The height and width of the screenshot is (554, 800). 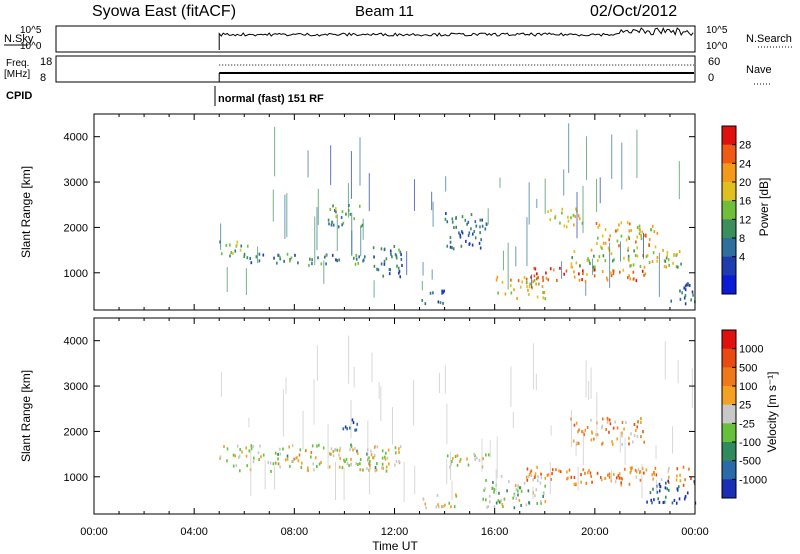 What do you see at coordinates (729, 210) in the screenshot?
I see `colorbar-frame` at bounding box center [729, 210].